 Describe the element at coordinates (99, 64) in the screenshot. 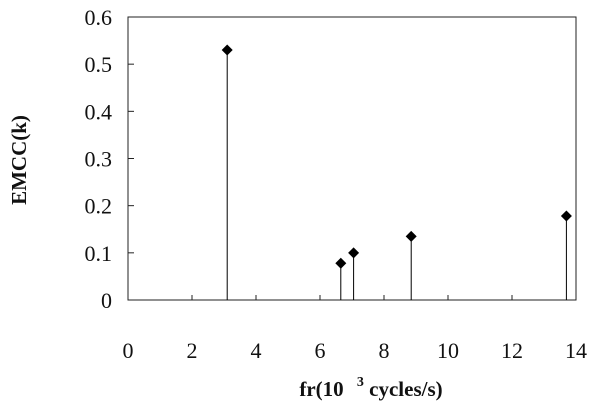

I see `y-tick-label: 0.5` at that location.